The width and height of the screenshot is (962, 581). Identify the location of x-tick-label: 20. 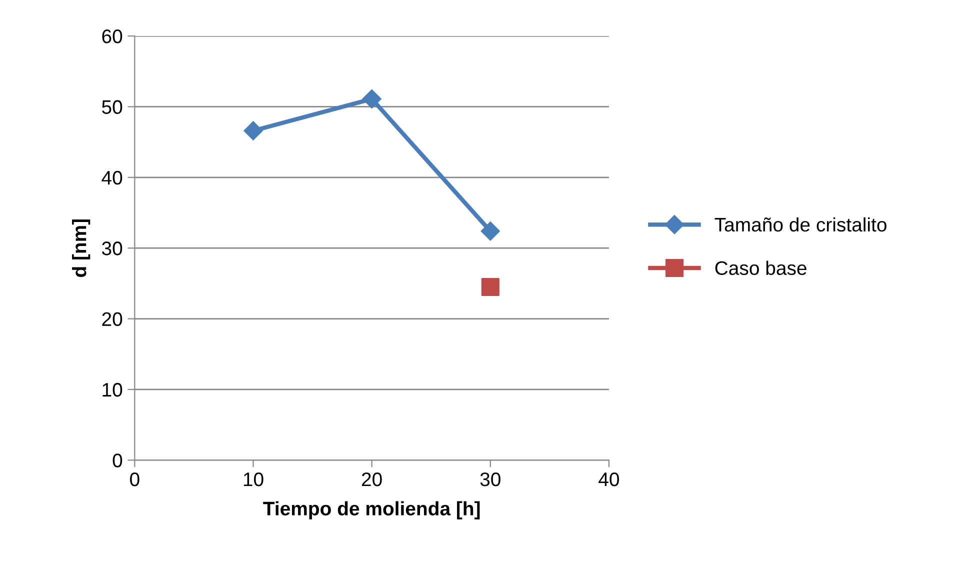
(372, 479).